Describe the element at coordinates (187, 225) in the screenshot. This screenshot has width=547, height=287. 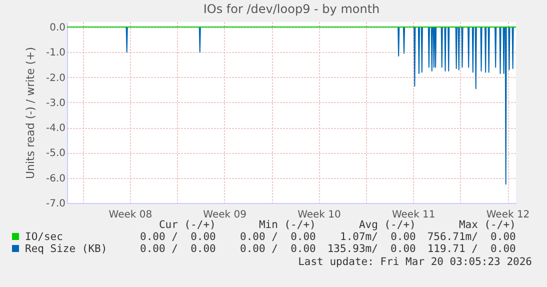
I see `text: Cur (-/+)` at that location.